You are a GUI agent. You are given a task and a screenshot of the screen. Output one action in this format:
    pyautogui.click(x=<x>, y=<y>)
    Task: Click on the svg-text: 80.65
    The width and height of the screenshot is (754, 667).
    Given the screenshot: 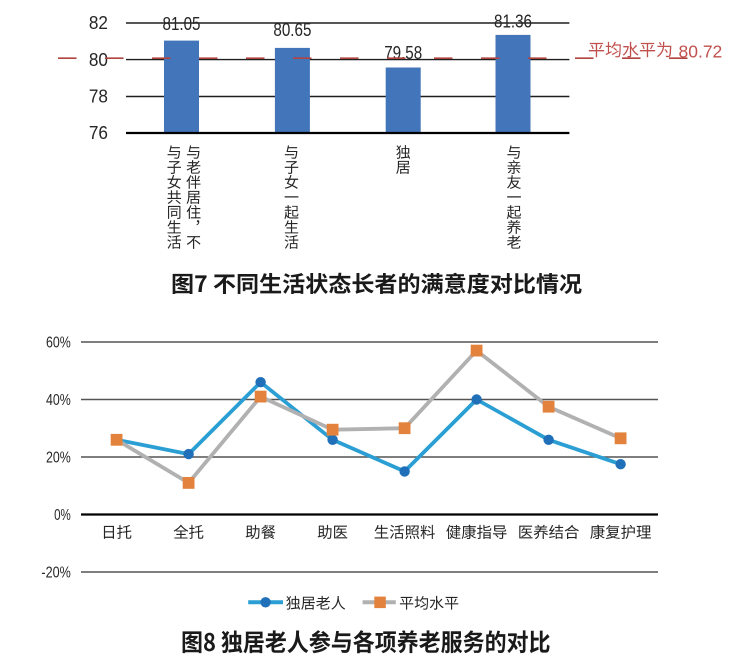 What is the action you would take?
    pyautogui.click(x=292, y=30)
    